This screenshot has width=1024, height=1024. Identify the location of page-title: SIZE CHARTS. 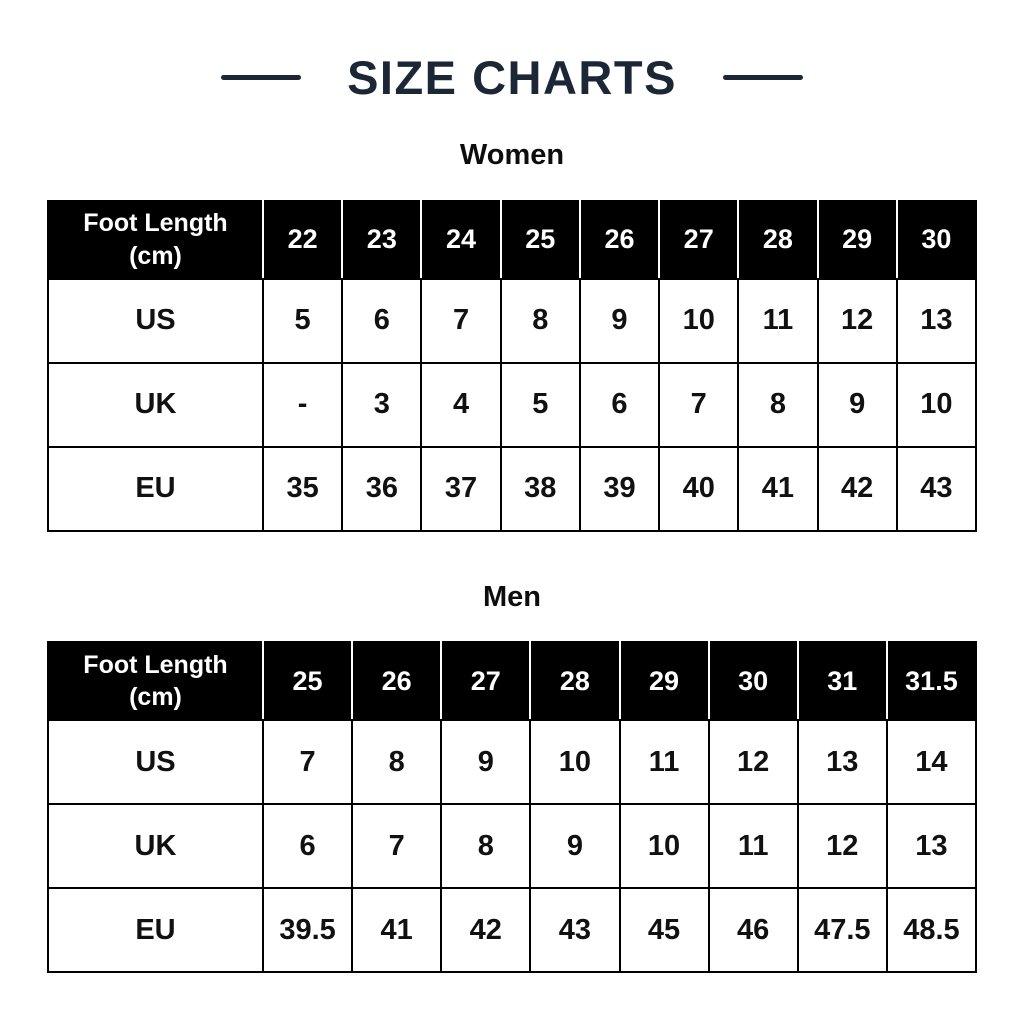
(512, 77).